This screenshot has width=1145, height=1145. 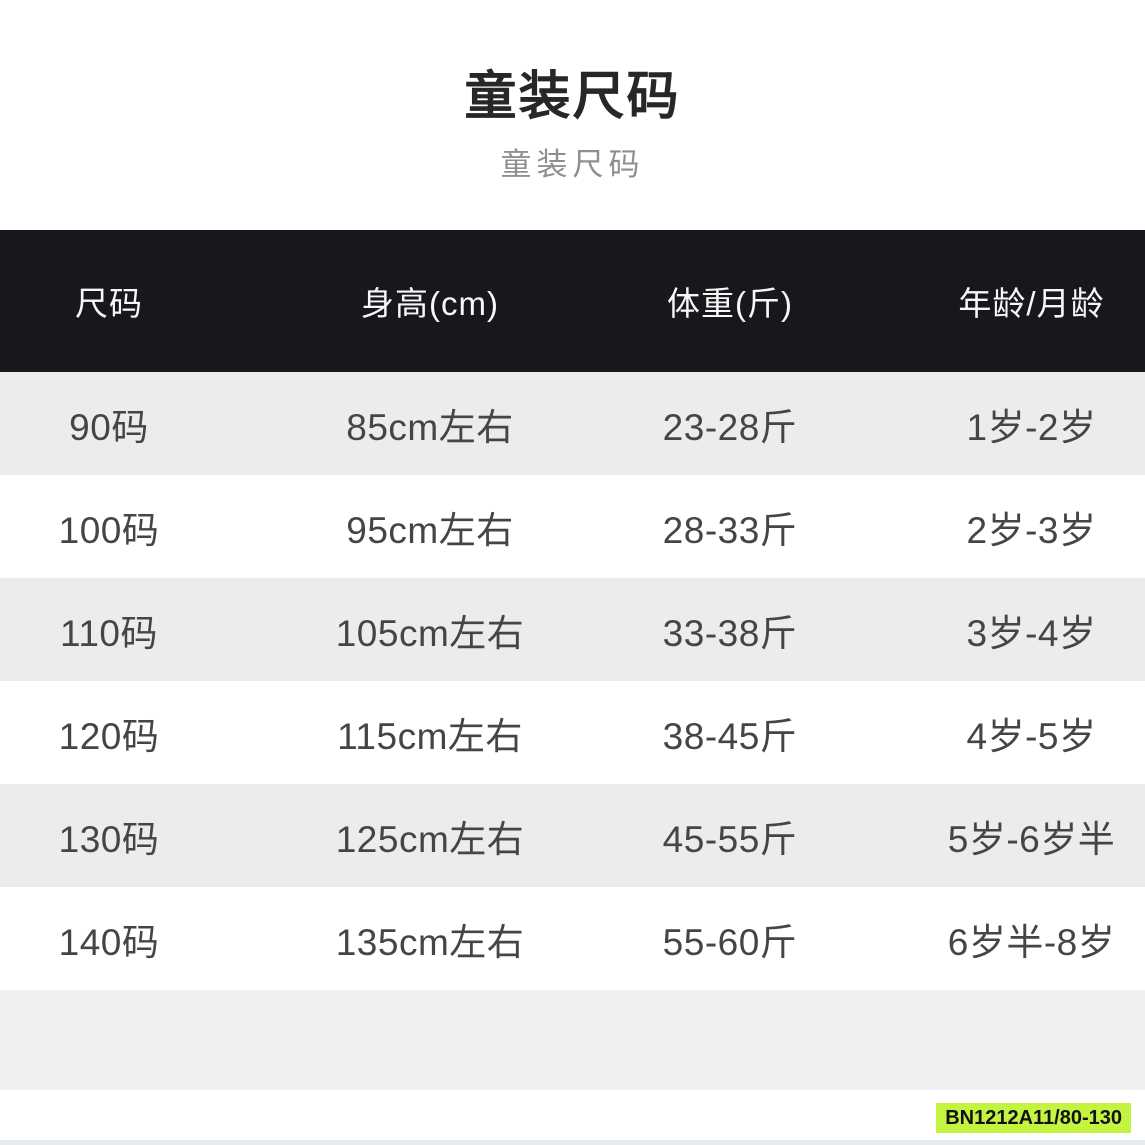 What do you see at coordinates (109, 736) in the screenshot?
I see `cell-size: 120码` at bounding box center [109, 736].